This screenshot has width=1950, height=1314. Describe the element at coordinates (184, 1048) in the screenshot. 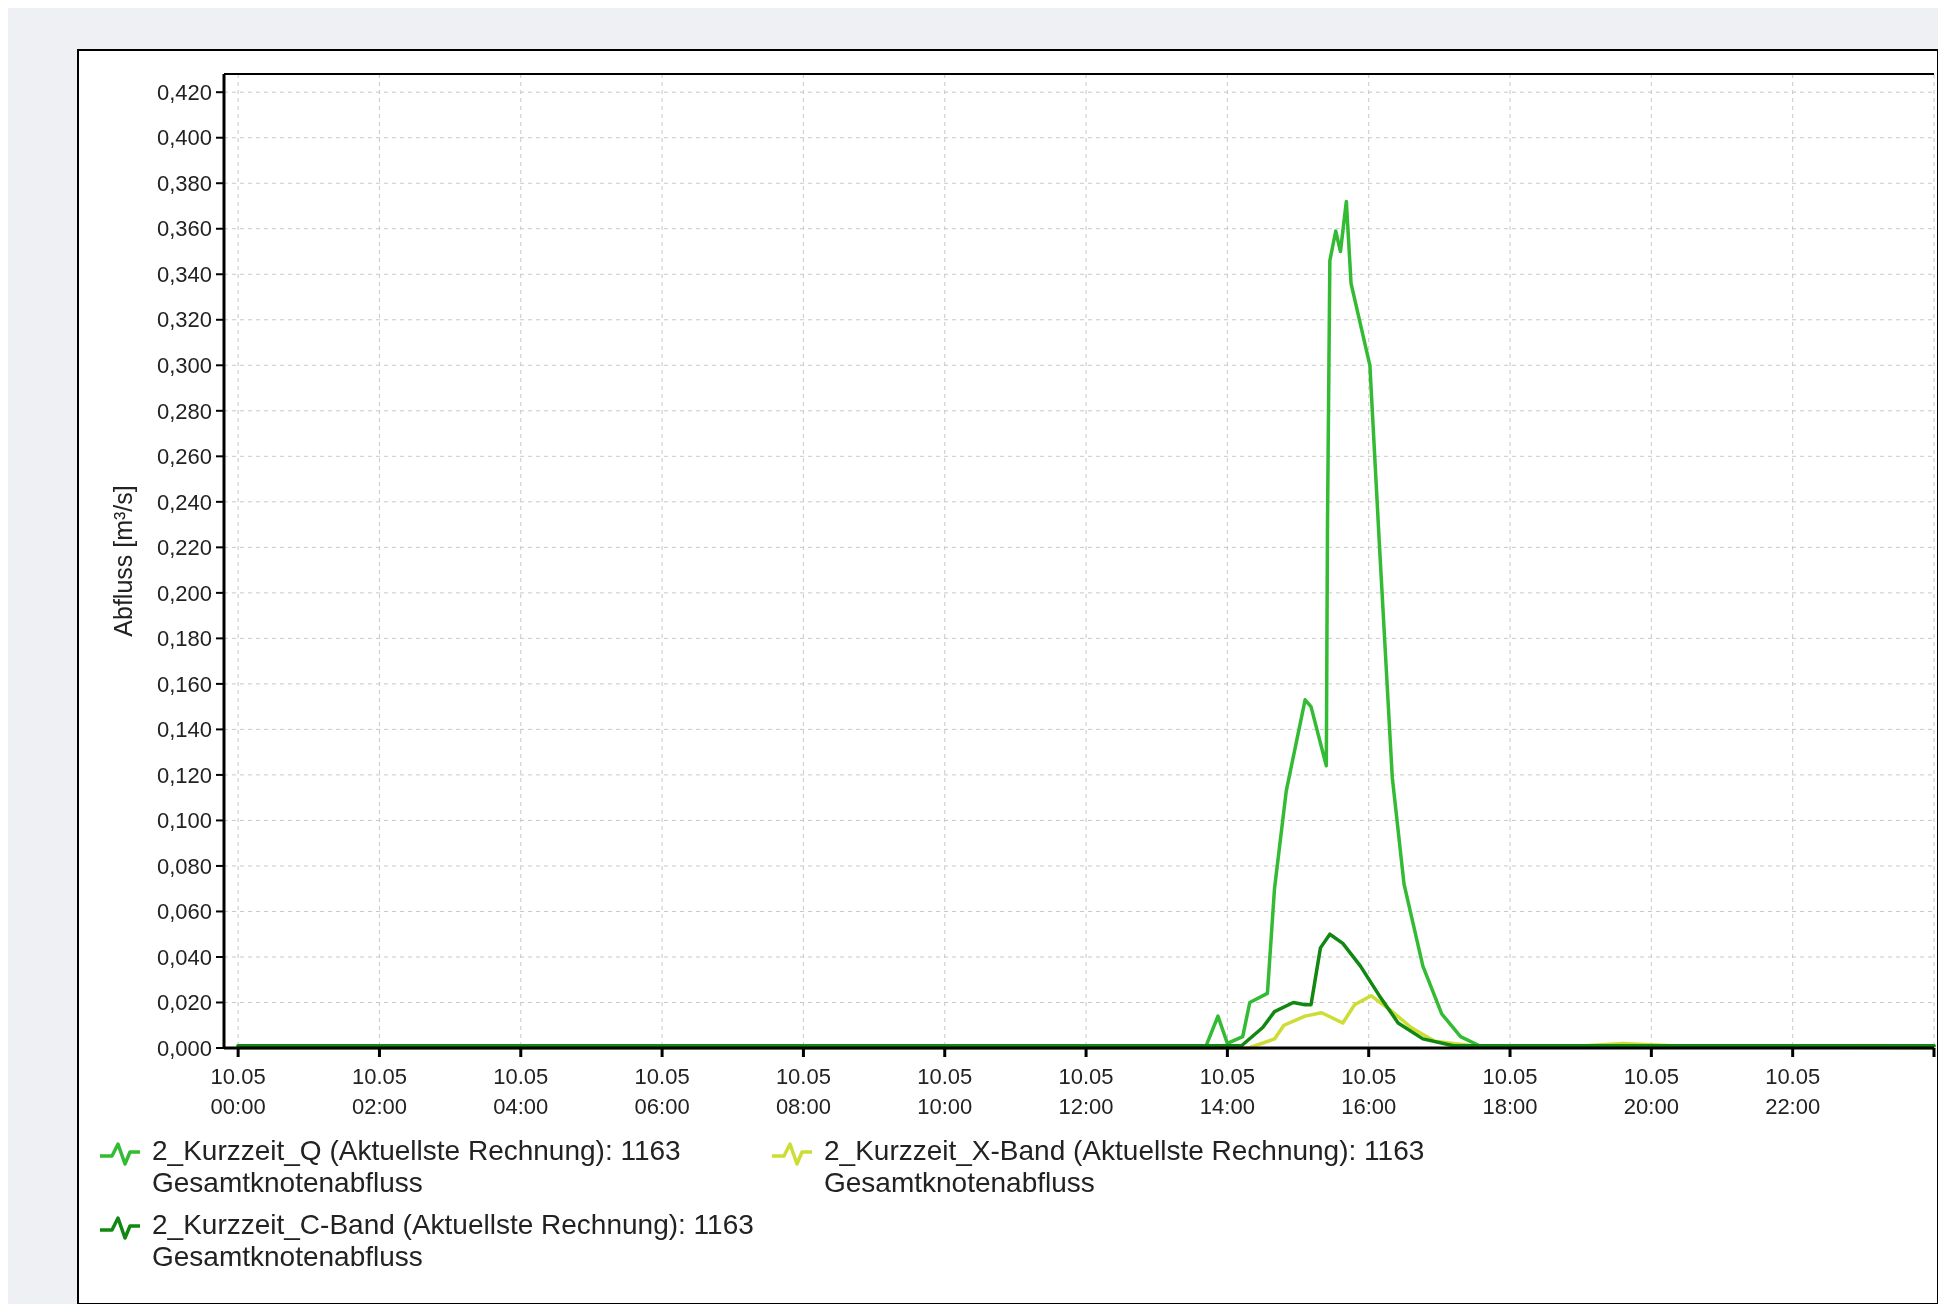

I see `y-tick-label: 0,000` at that location.